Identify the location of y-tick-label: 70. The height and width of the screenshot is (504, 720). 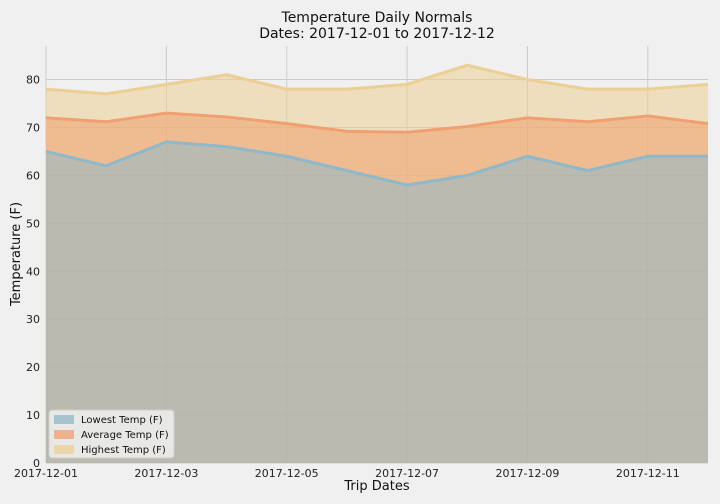
(33, 127).